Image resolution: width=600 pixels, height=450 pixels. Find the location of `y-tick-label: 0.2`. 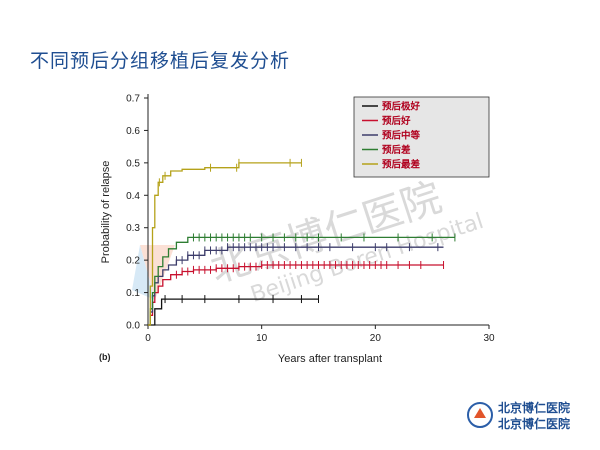

y-tick-label: 0.2 is located at coordinates (133, 261).